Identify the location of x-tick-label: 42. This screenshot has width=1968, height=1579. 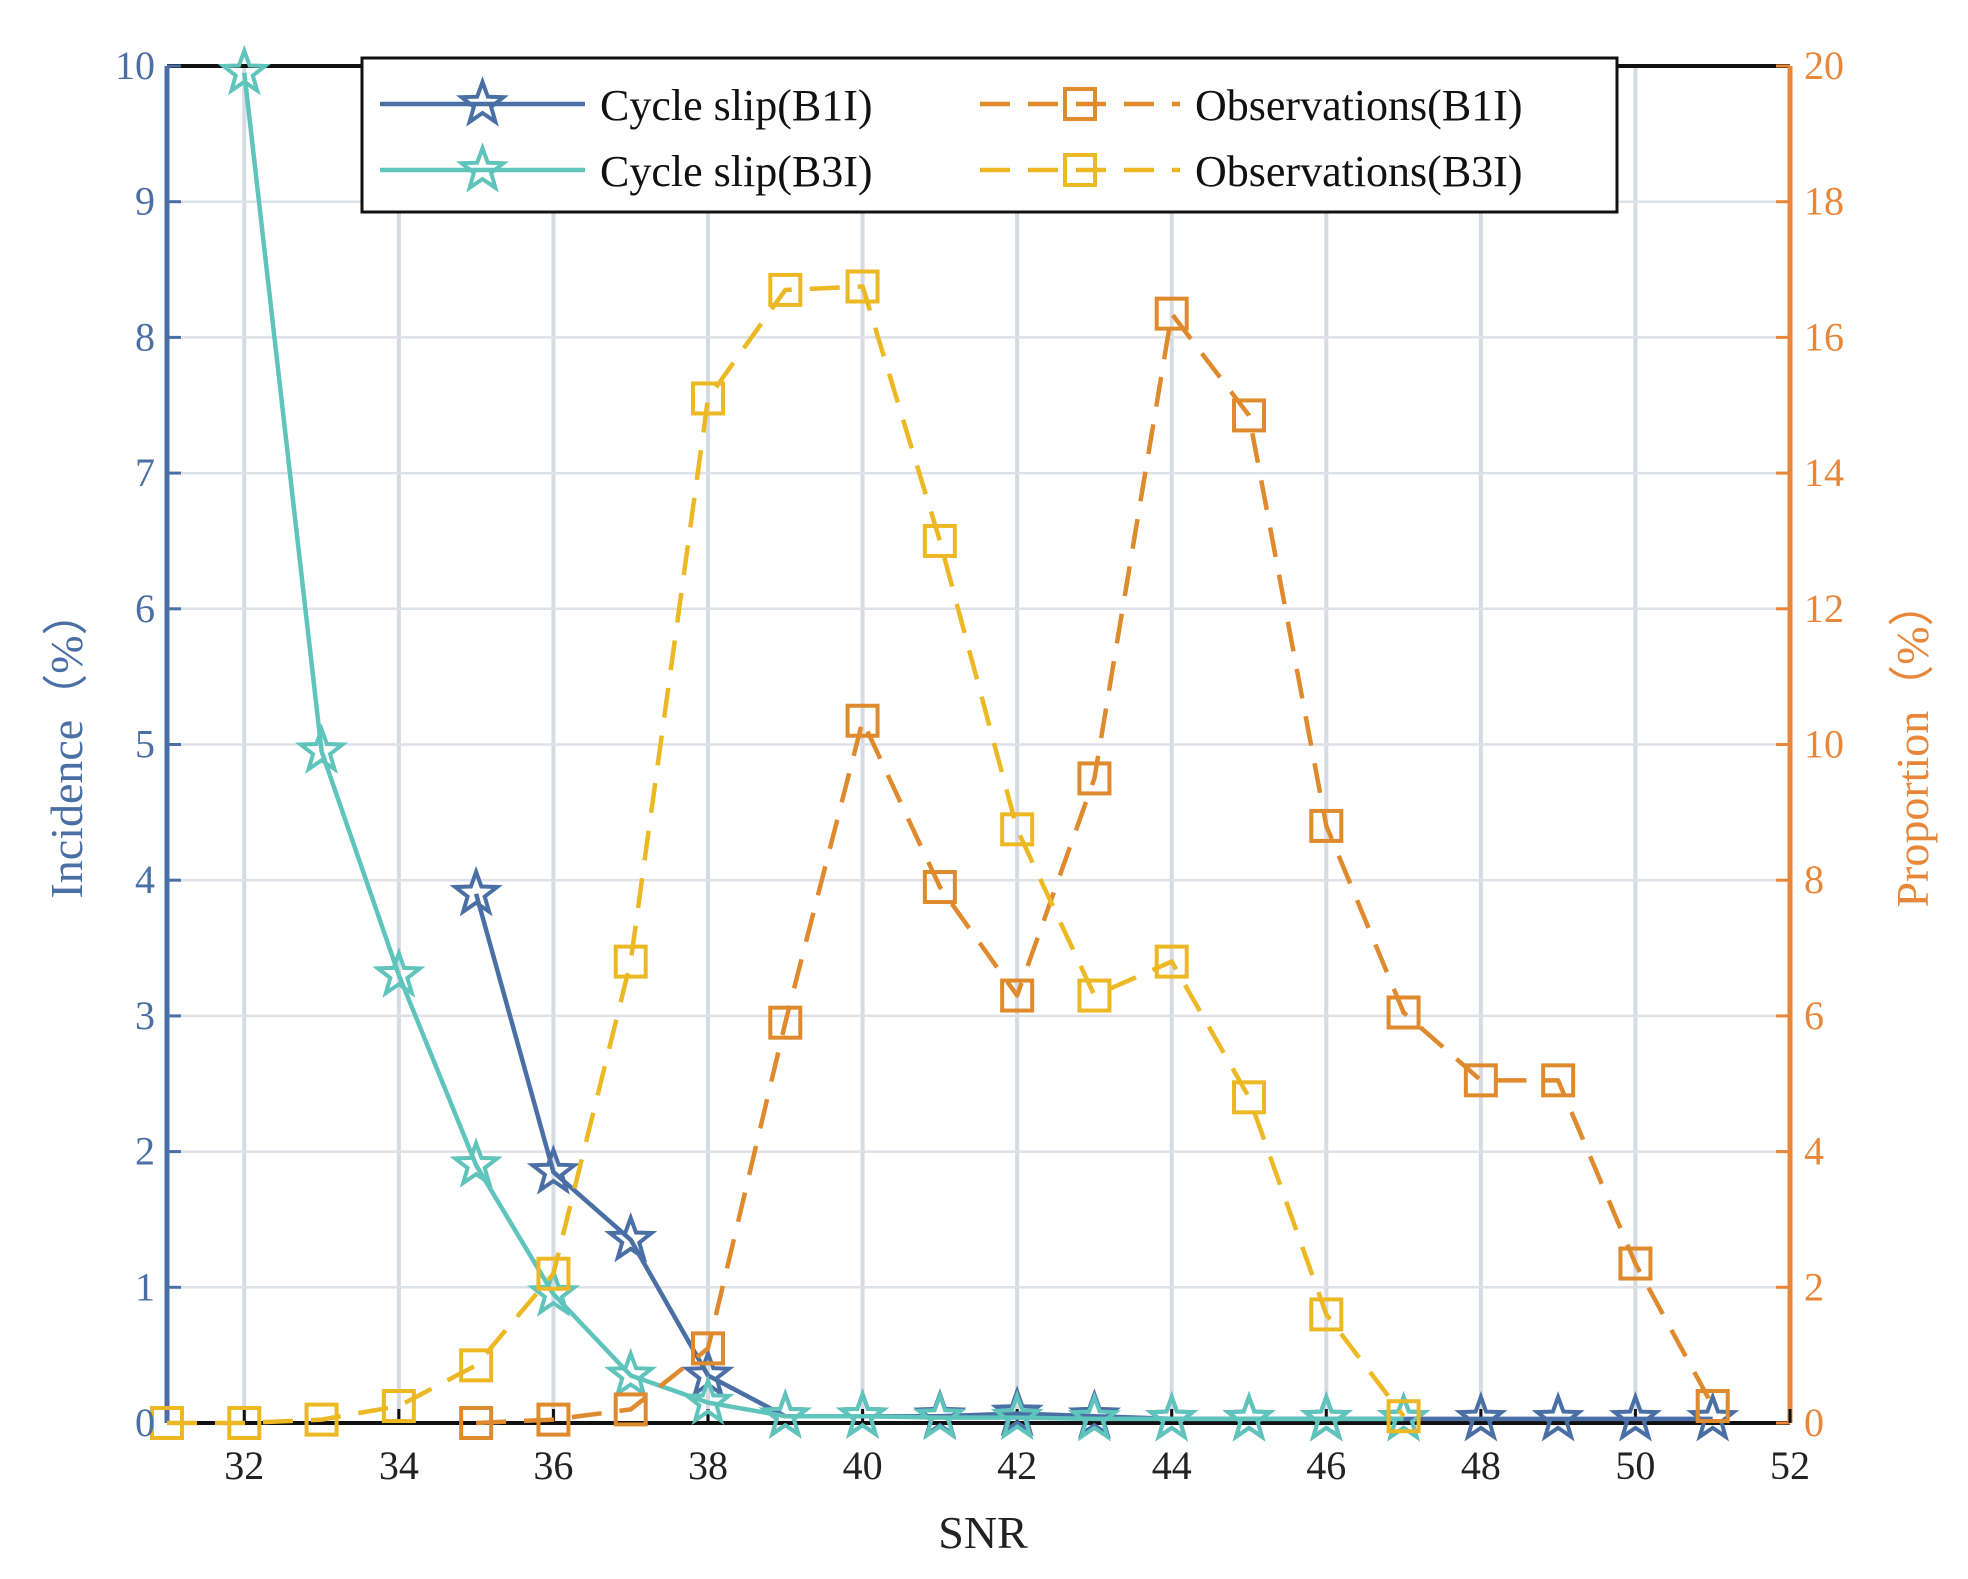
(1017, 1465).